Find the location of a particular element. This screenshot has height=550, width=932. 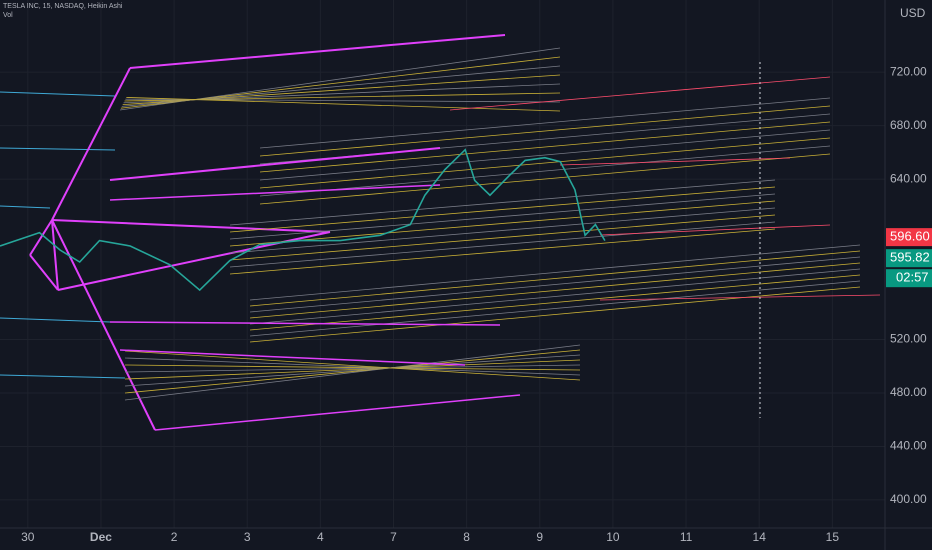

countdown: 02:57 is located at coordinates (912, 277).